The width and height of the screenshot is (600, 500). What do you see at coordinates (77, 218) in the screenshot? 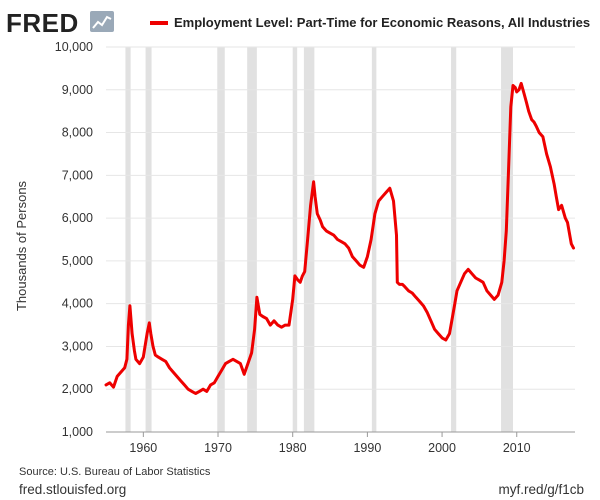
I see `y-tick-label: 6,000` at bounding box center [77, 218].